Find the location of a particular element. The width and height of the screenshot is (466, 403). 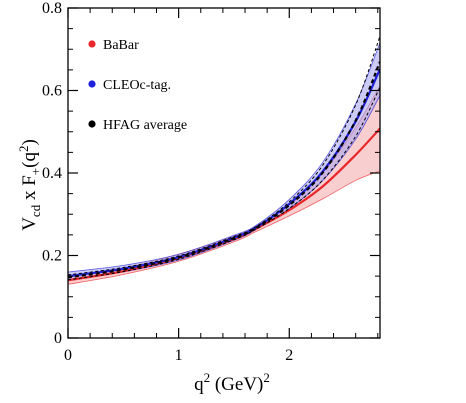

legend-label-cleoc-tag: CLEOc-tag. is located at coordinates (137, 85).